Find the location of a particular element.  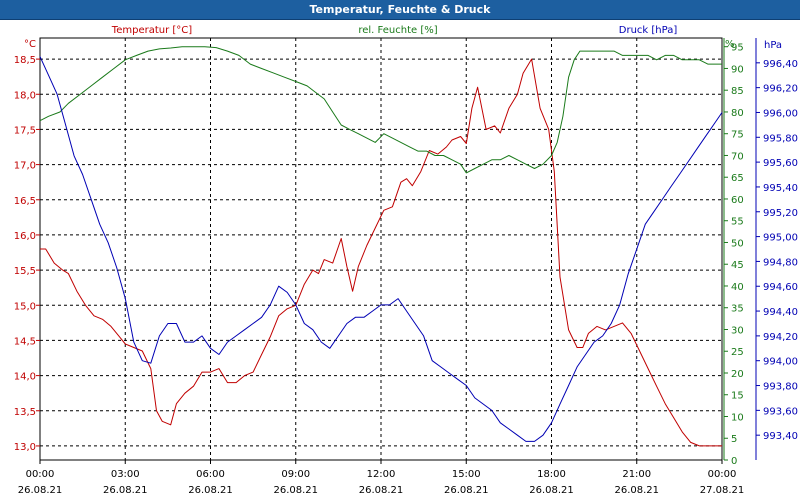

temperature-tick-label: 15,5 is located at coordinates (25, 271).